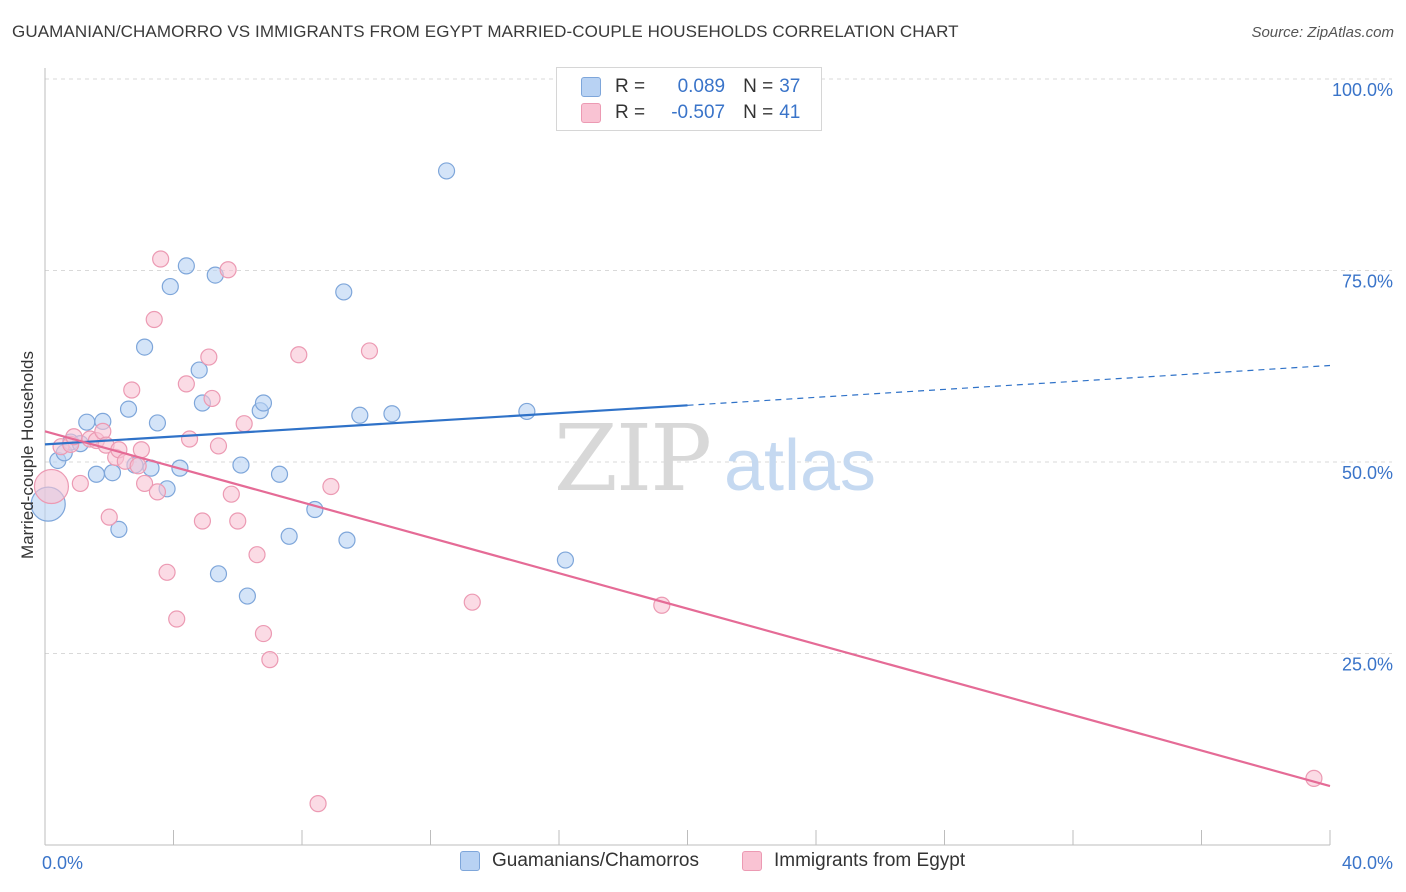  I want to click on series-legend-label: Immigrants from Egypt, so click(870, 860).